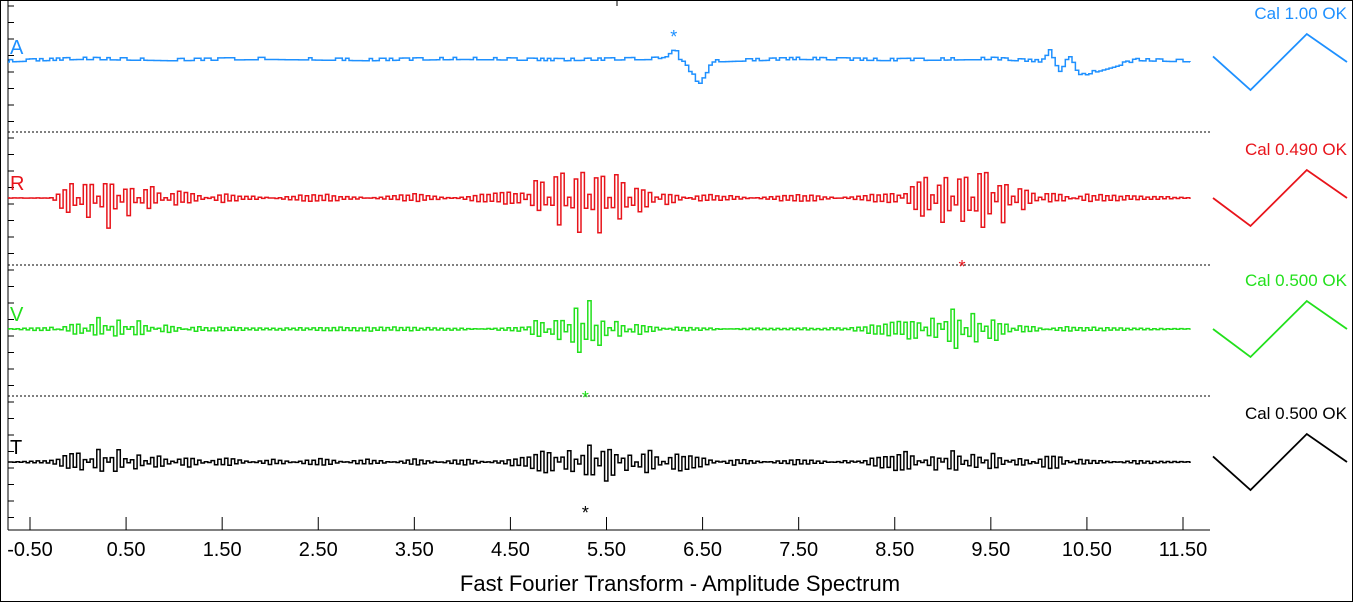  What do you see at coordinates (1280, 62) in the screenshot?
I see `calibration-pulse-a` at bounding box center [1280, 62].